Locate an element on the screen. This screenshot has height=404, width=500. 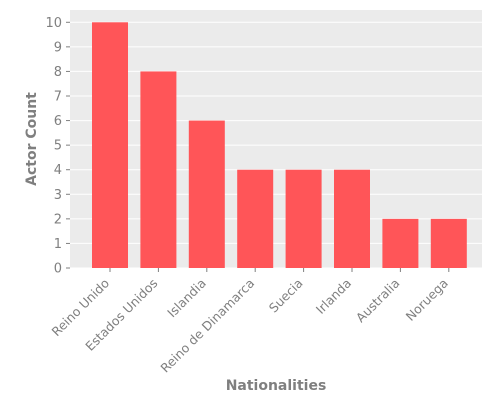
y-tick-label: 3 is located at coordinates (58, 195).